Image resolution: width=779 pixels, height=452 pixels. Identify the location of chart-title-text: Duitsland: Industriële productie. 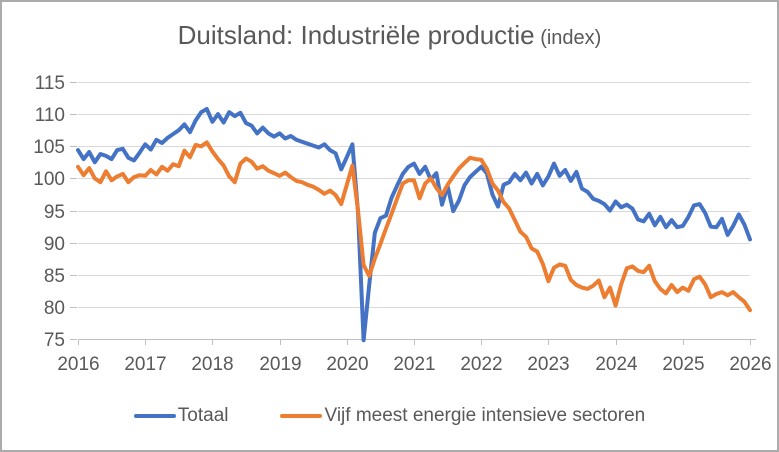
(356, 35).